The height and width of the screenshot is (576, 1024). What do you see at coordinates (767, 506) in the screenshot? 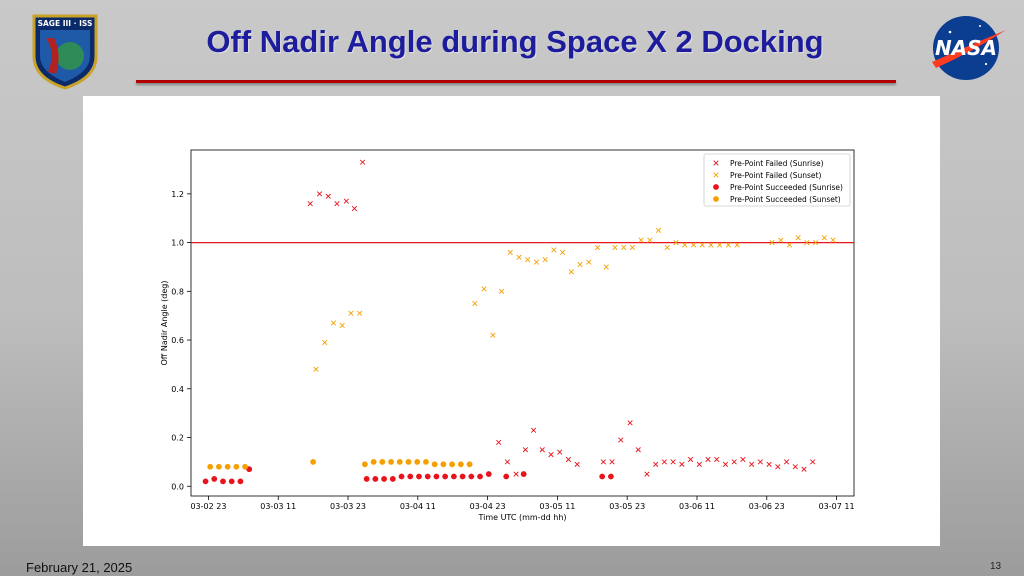
I see `x-tick-label: 03-06 23` at bounding box center [767, 506].